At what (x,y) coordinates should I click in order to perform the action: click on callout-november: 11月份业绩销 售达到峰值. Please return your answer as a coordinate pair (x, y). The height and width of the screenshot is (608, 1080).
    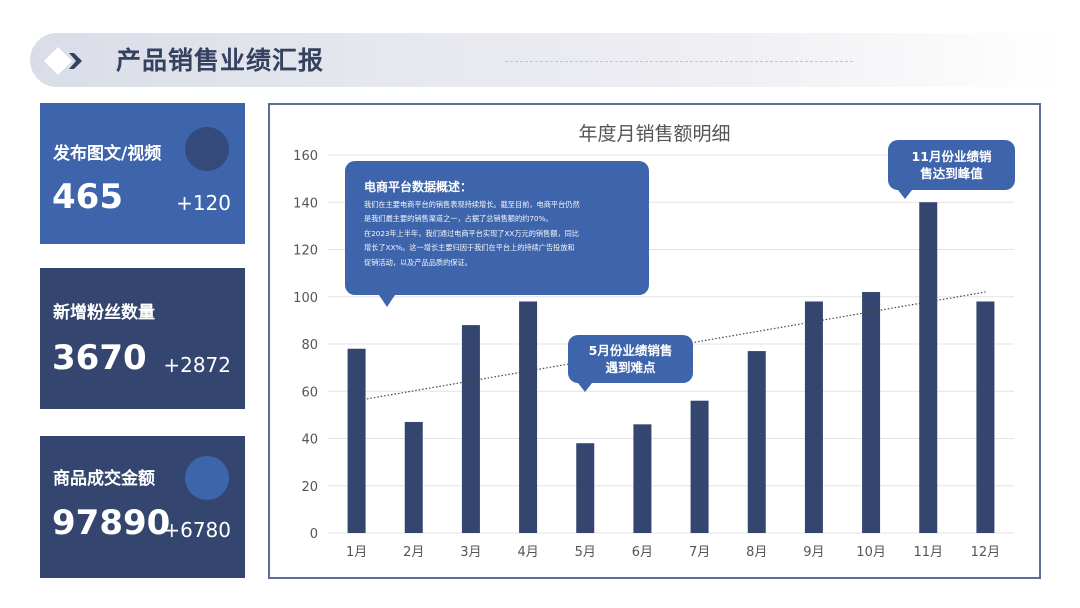
    Looking at the image, I should click on (951, 169).